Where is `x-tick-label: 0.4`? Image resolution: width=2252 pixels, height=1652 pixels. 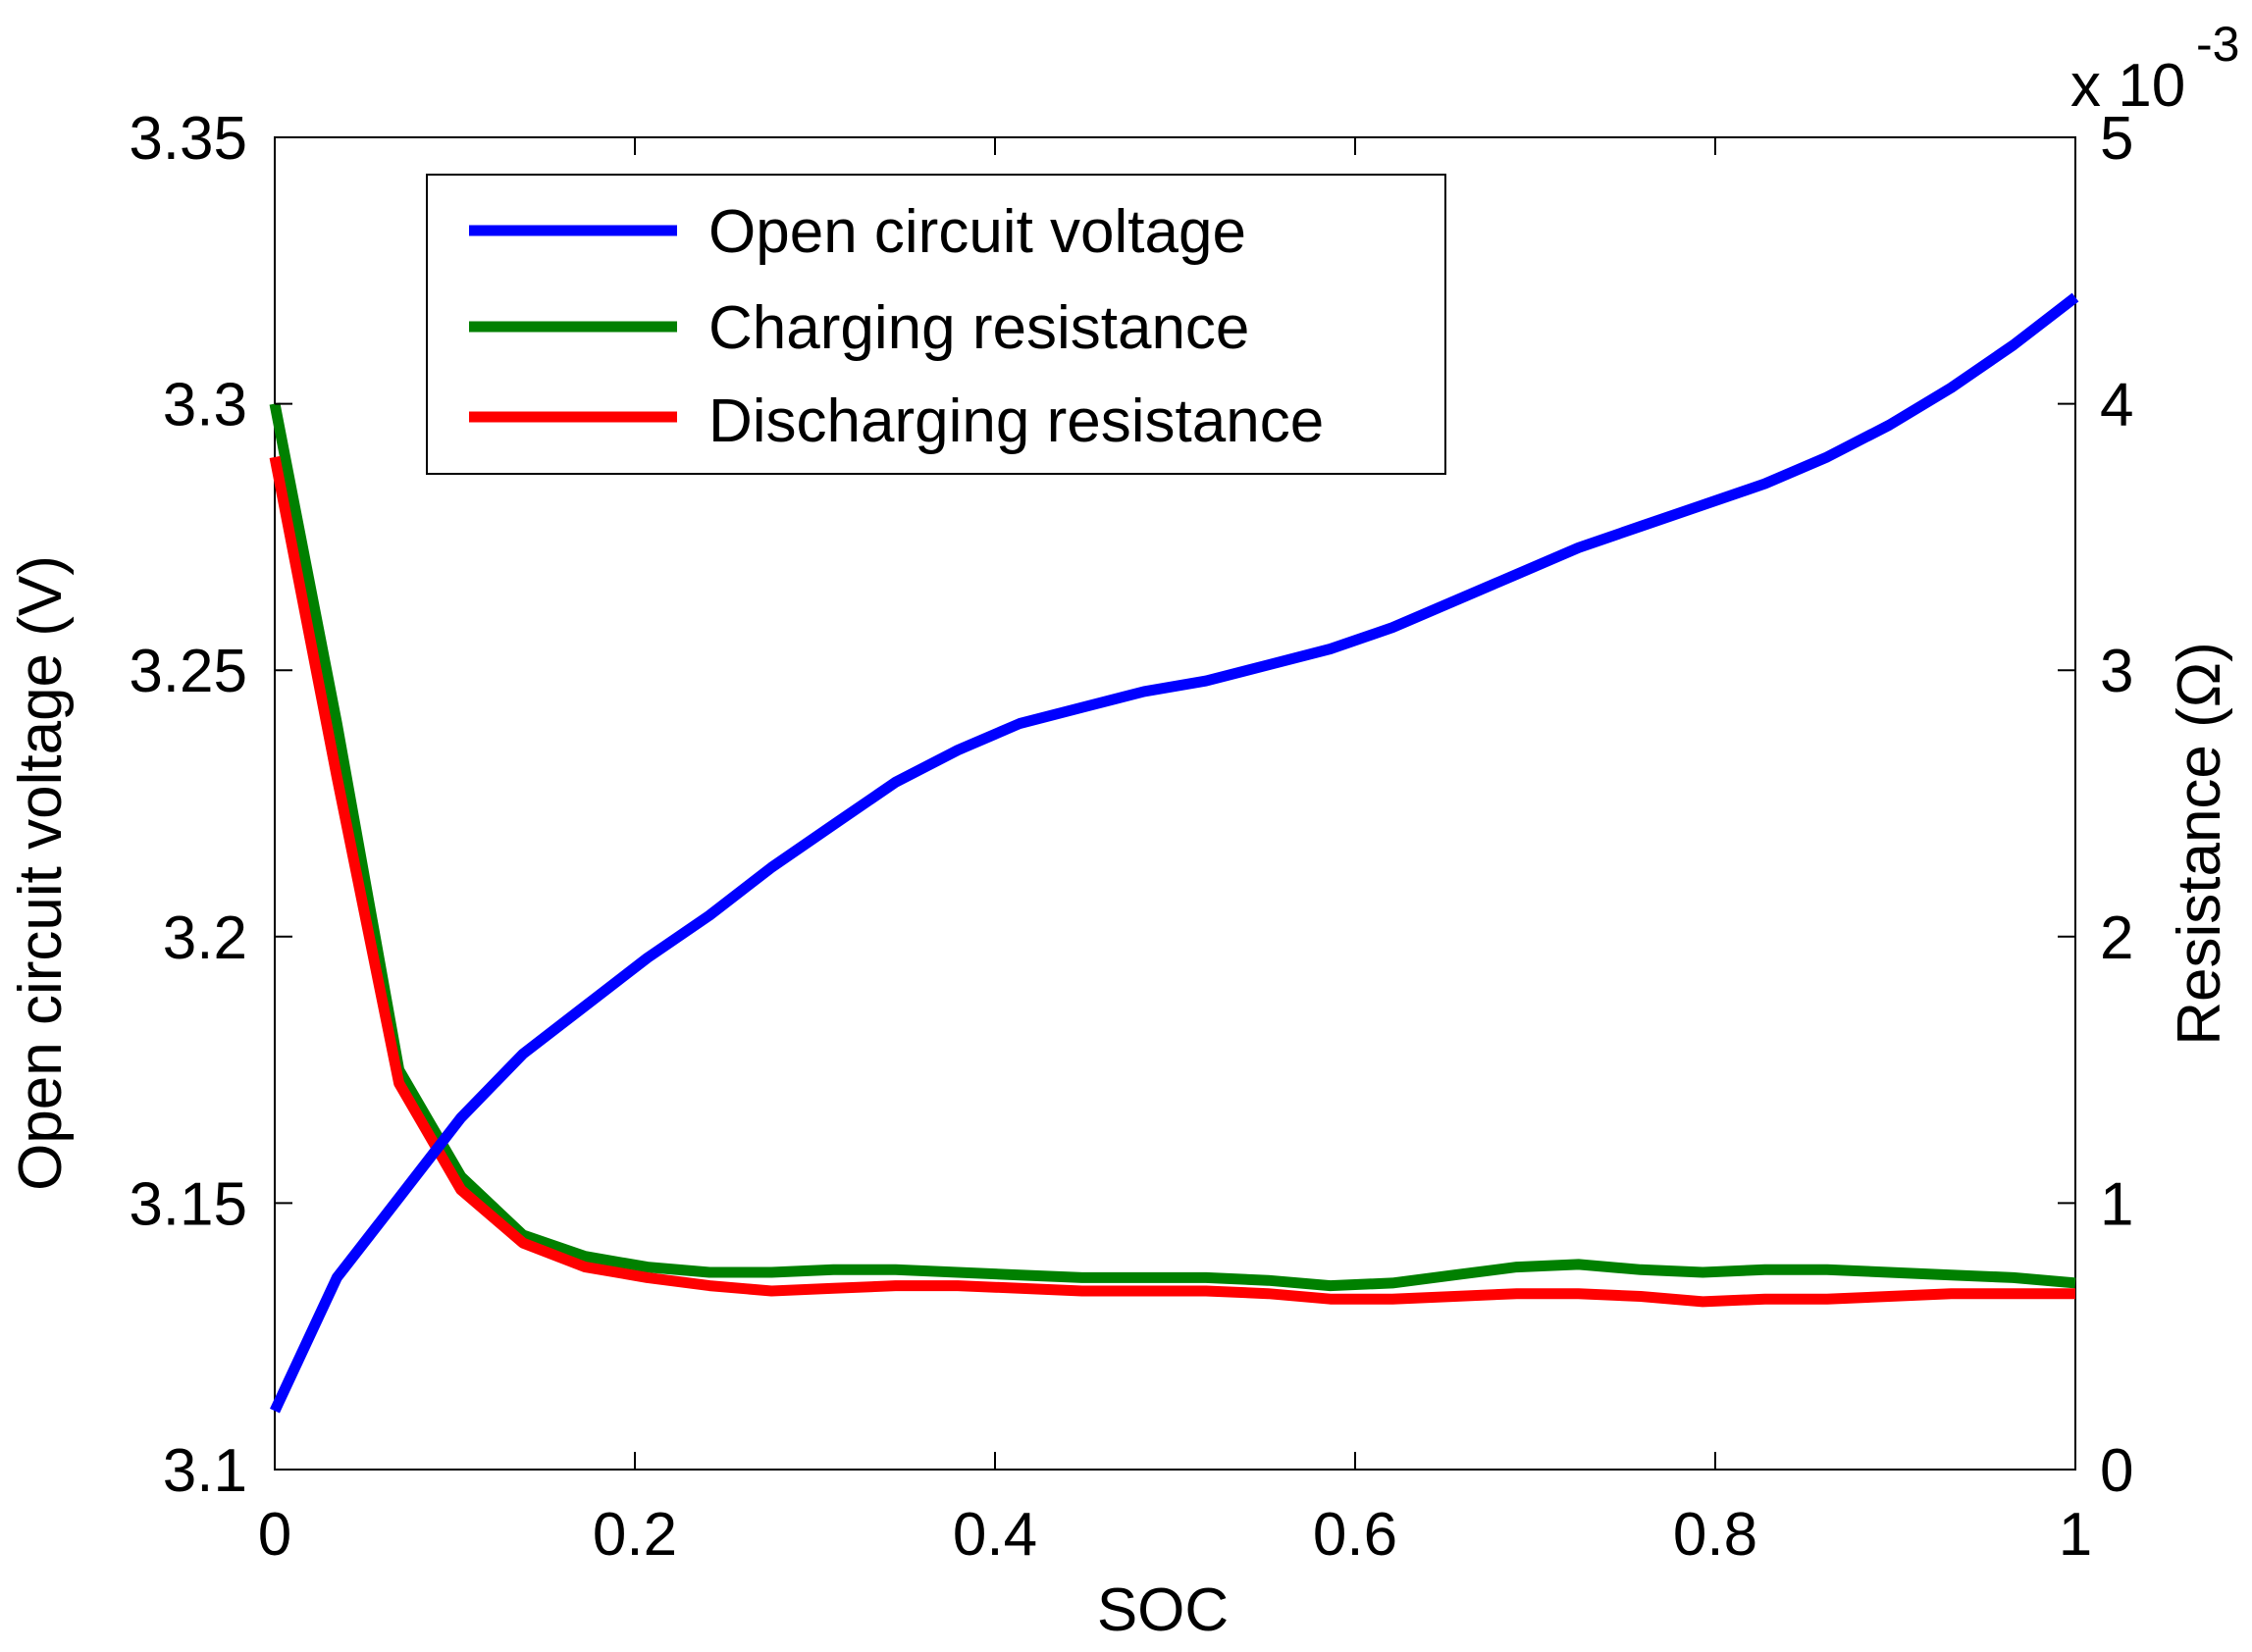 x-tick-label: 0.4 is located at coordinates (995, 1535).